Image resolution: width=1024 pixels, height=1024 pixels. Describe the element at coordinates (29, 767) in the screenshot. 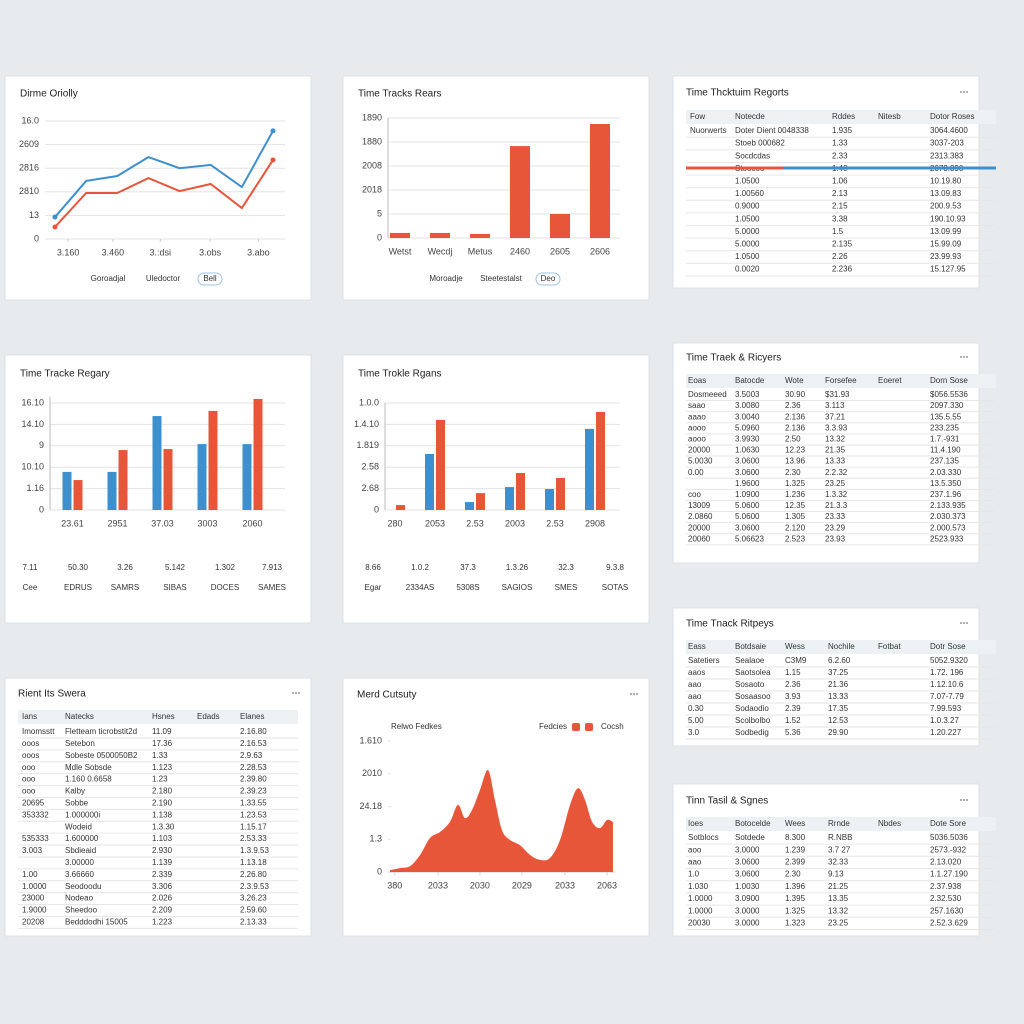

I see `table-cell: ooo` at that location.